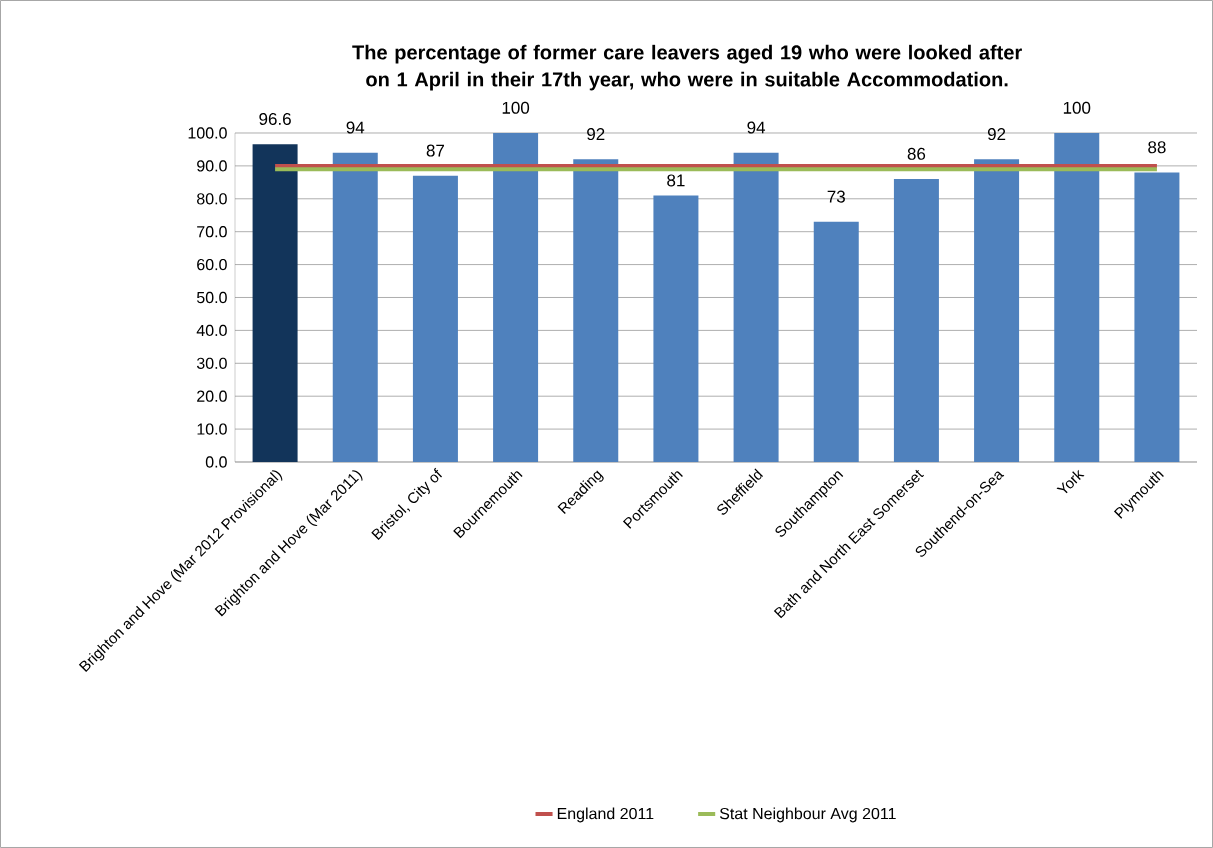  What do you see at coordinates (275, 118) in the screenshot?
I see `data-label: 96.6` at bounding box center [275, 118].